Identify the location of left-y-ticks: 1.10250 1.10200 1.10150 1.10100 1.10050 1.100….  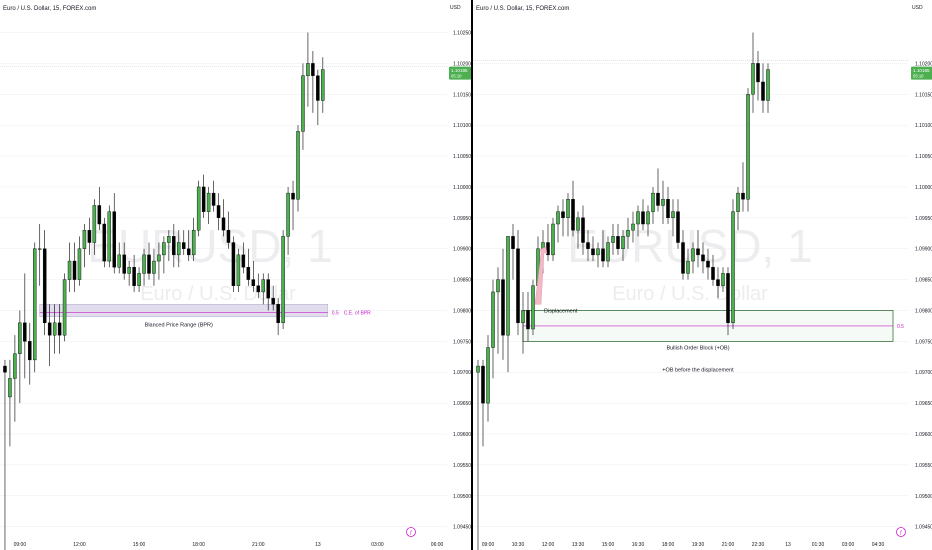
(462, 281).